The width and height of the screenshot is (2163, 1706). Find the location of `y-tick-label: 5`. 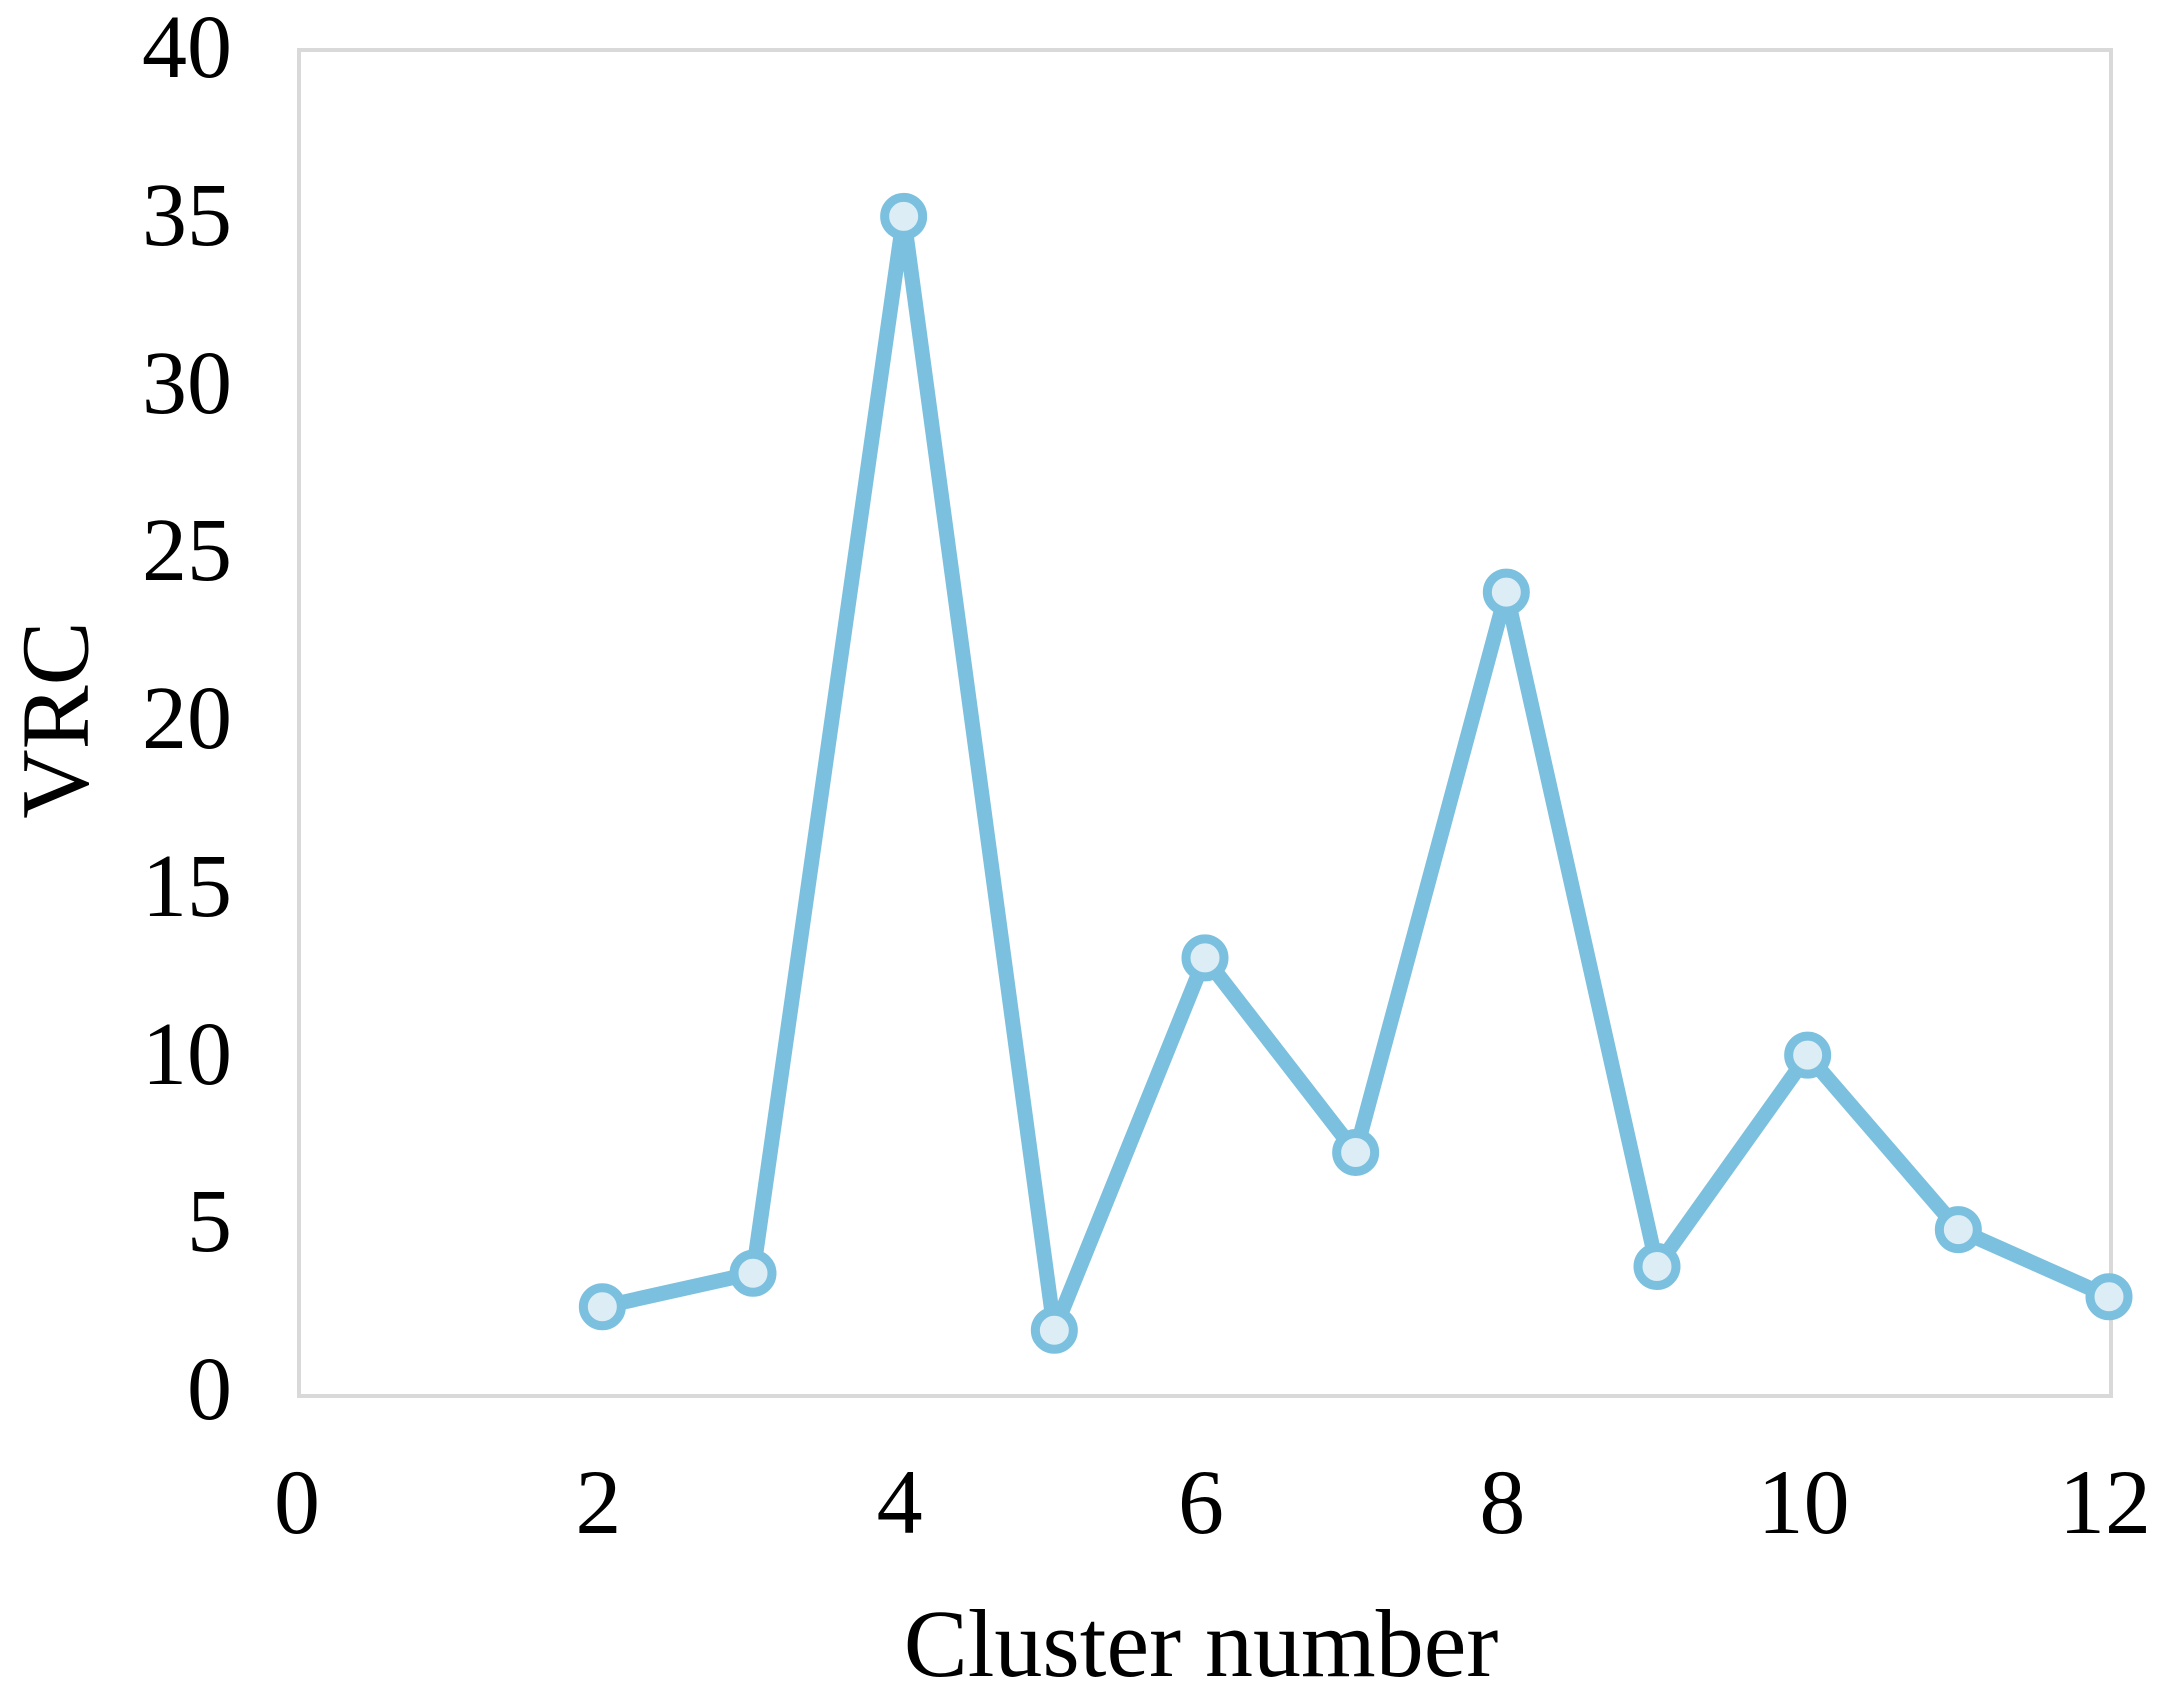

y-tick-label: 5 is located at coordinates (209, 1222).